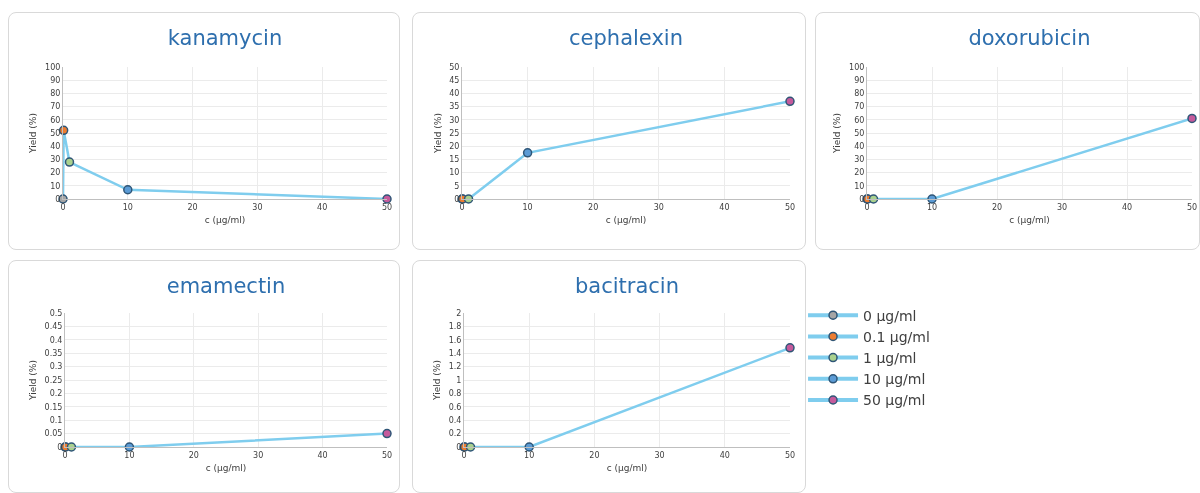  What do you see at coordinates (455, 353) in the screenshot?
I see `y-tick-label: 1.4` at bounding box center [455, 353].